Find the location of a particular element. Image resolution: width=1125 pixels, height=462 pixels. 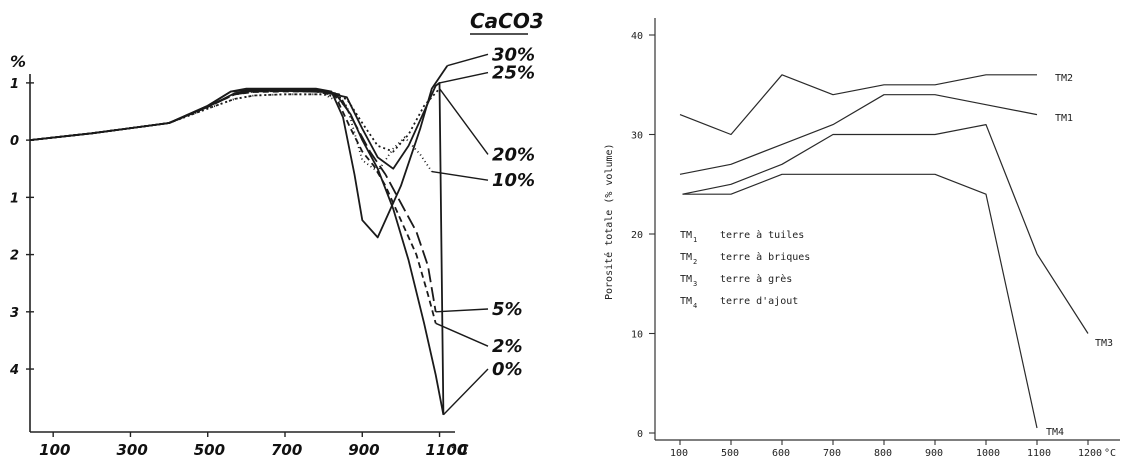

left-x-tick-label: 500 is located at coordinates (209, 450).